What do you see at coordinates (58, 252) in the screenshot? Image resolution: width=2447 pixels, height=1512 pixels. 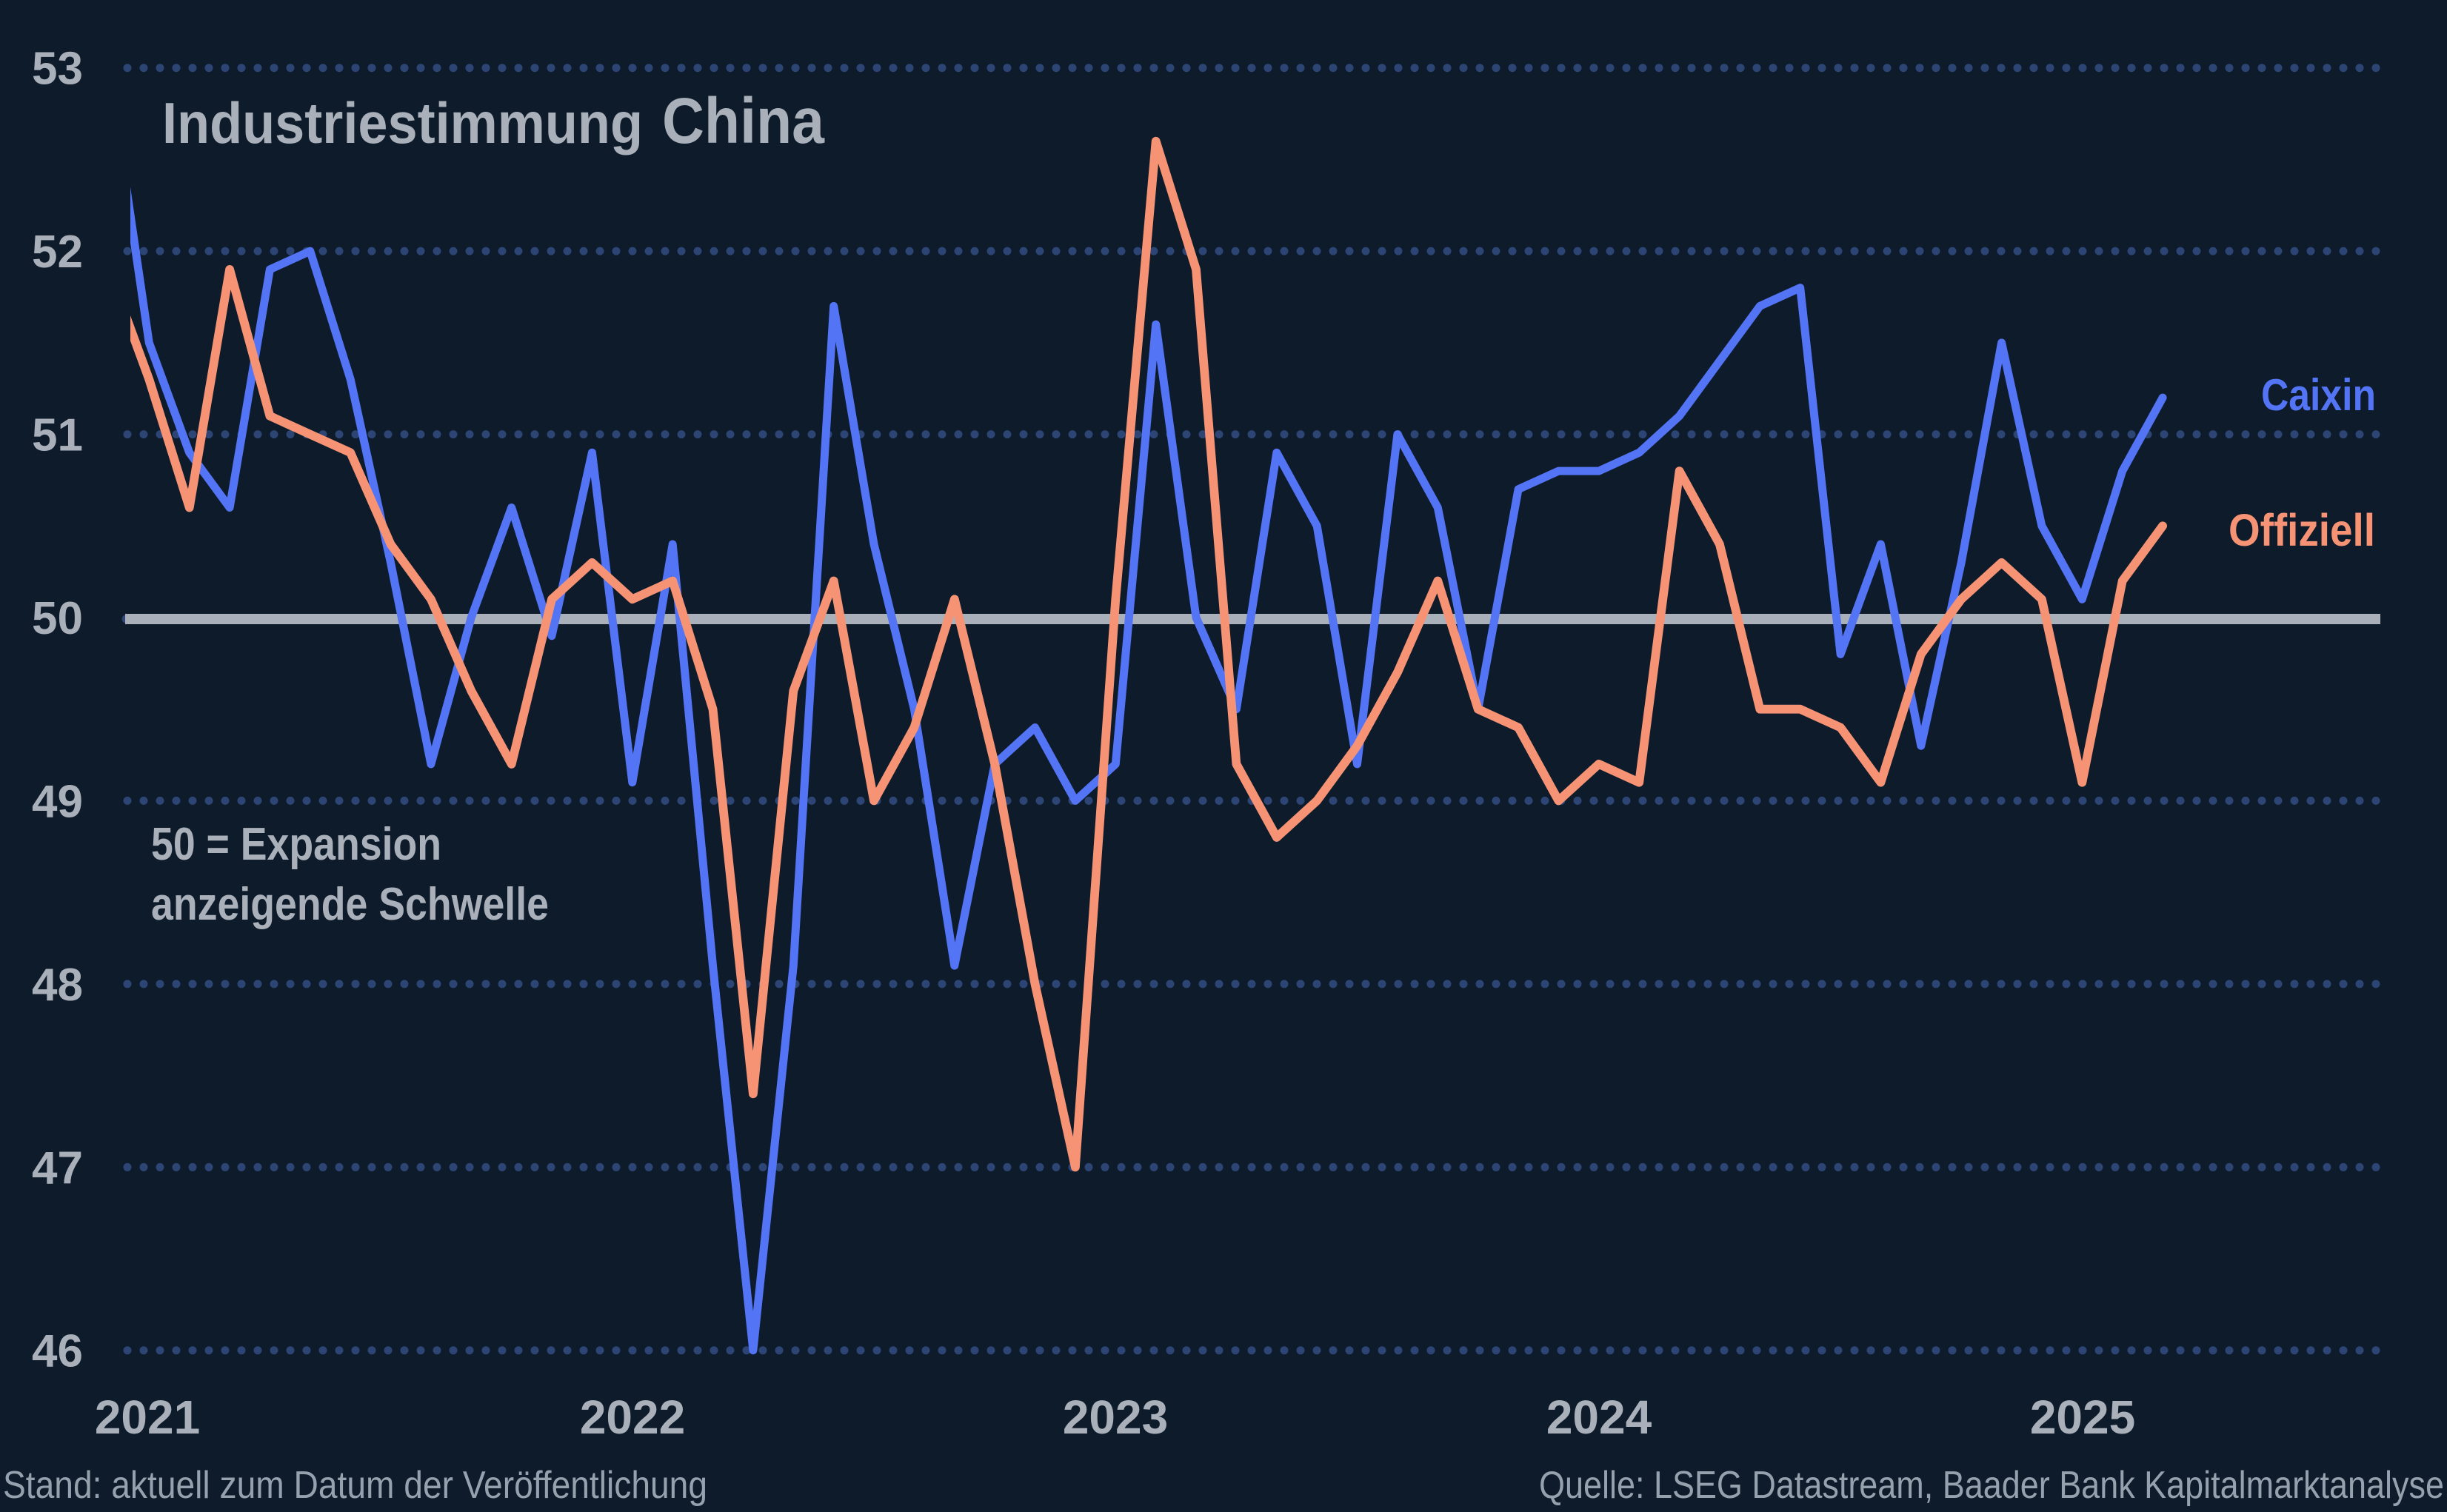 I see `svg-text: 52` at bounding box center [58, 252].